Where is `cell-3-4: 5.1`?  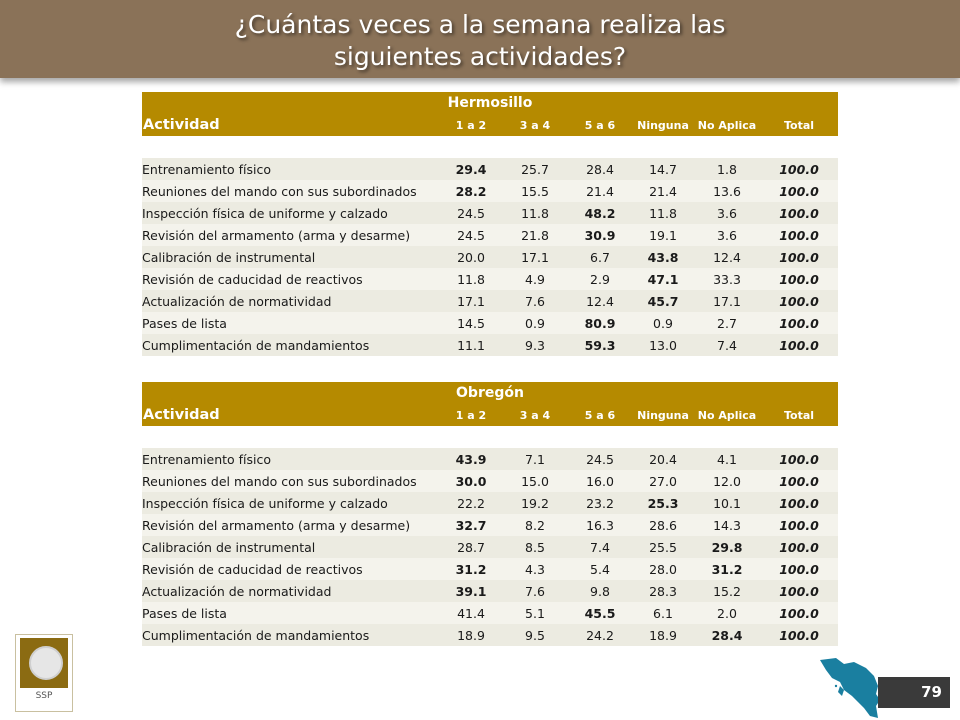 cell-3-4: 5.1 is located at coordinates (535, 613).